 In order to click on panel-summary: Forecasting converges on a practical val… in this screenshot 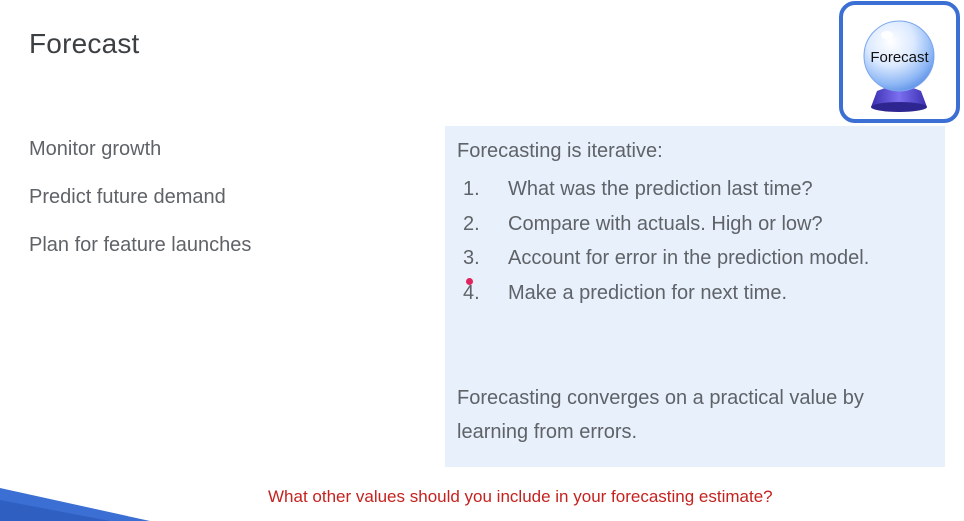, I will do `click(660, 415)`.